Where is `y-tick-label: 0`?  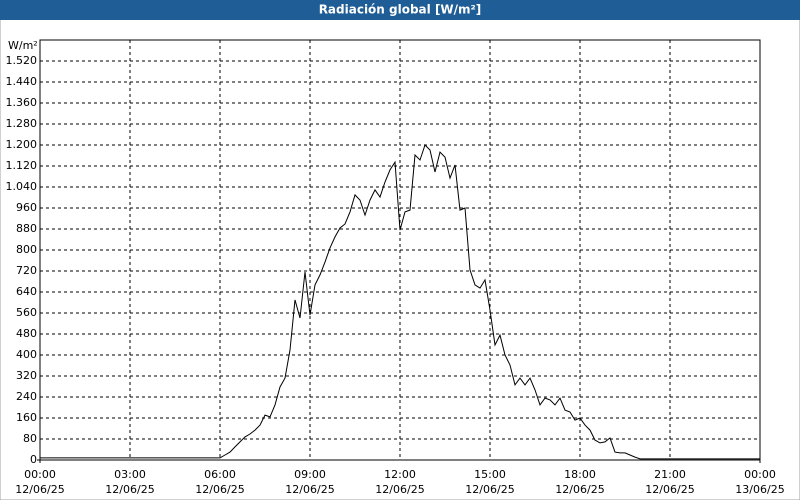
y-tick-label: 0 is located at coordinates (33, 459).